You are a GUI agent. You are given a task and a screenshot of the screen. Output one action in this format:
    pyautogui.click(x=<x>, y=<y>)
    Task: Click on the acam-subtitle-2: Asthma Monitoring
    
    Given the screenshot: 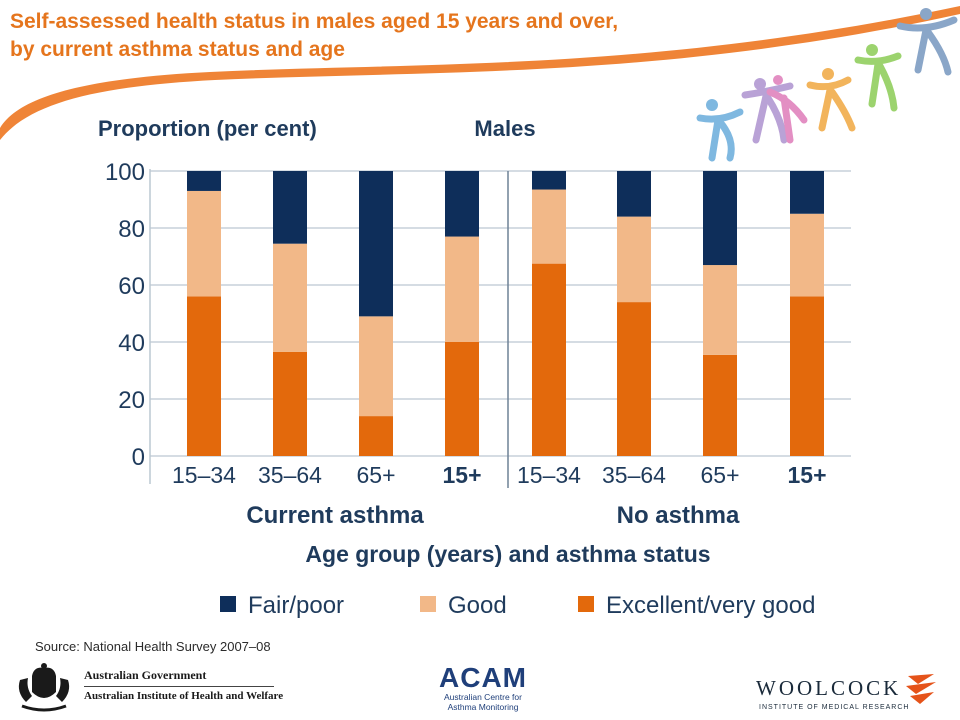 What is the action you would take?
    pyautogui.click(x=483, y=707)
    